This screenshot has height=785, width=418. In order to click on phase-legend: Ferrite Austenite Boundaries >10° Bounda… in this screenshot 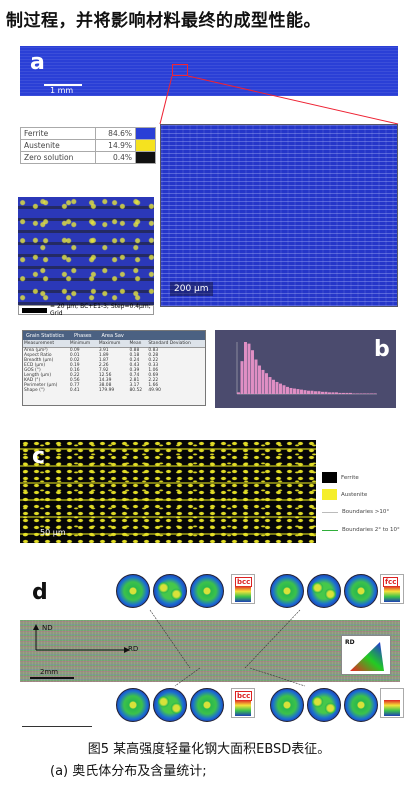, I will do `click(361, 502)`.